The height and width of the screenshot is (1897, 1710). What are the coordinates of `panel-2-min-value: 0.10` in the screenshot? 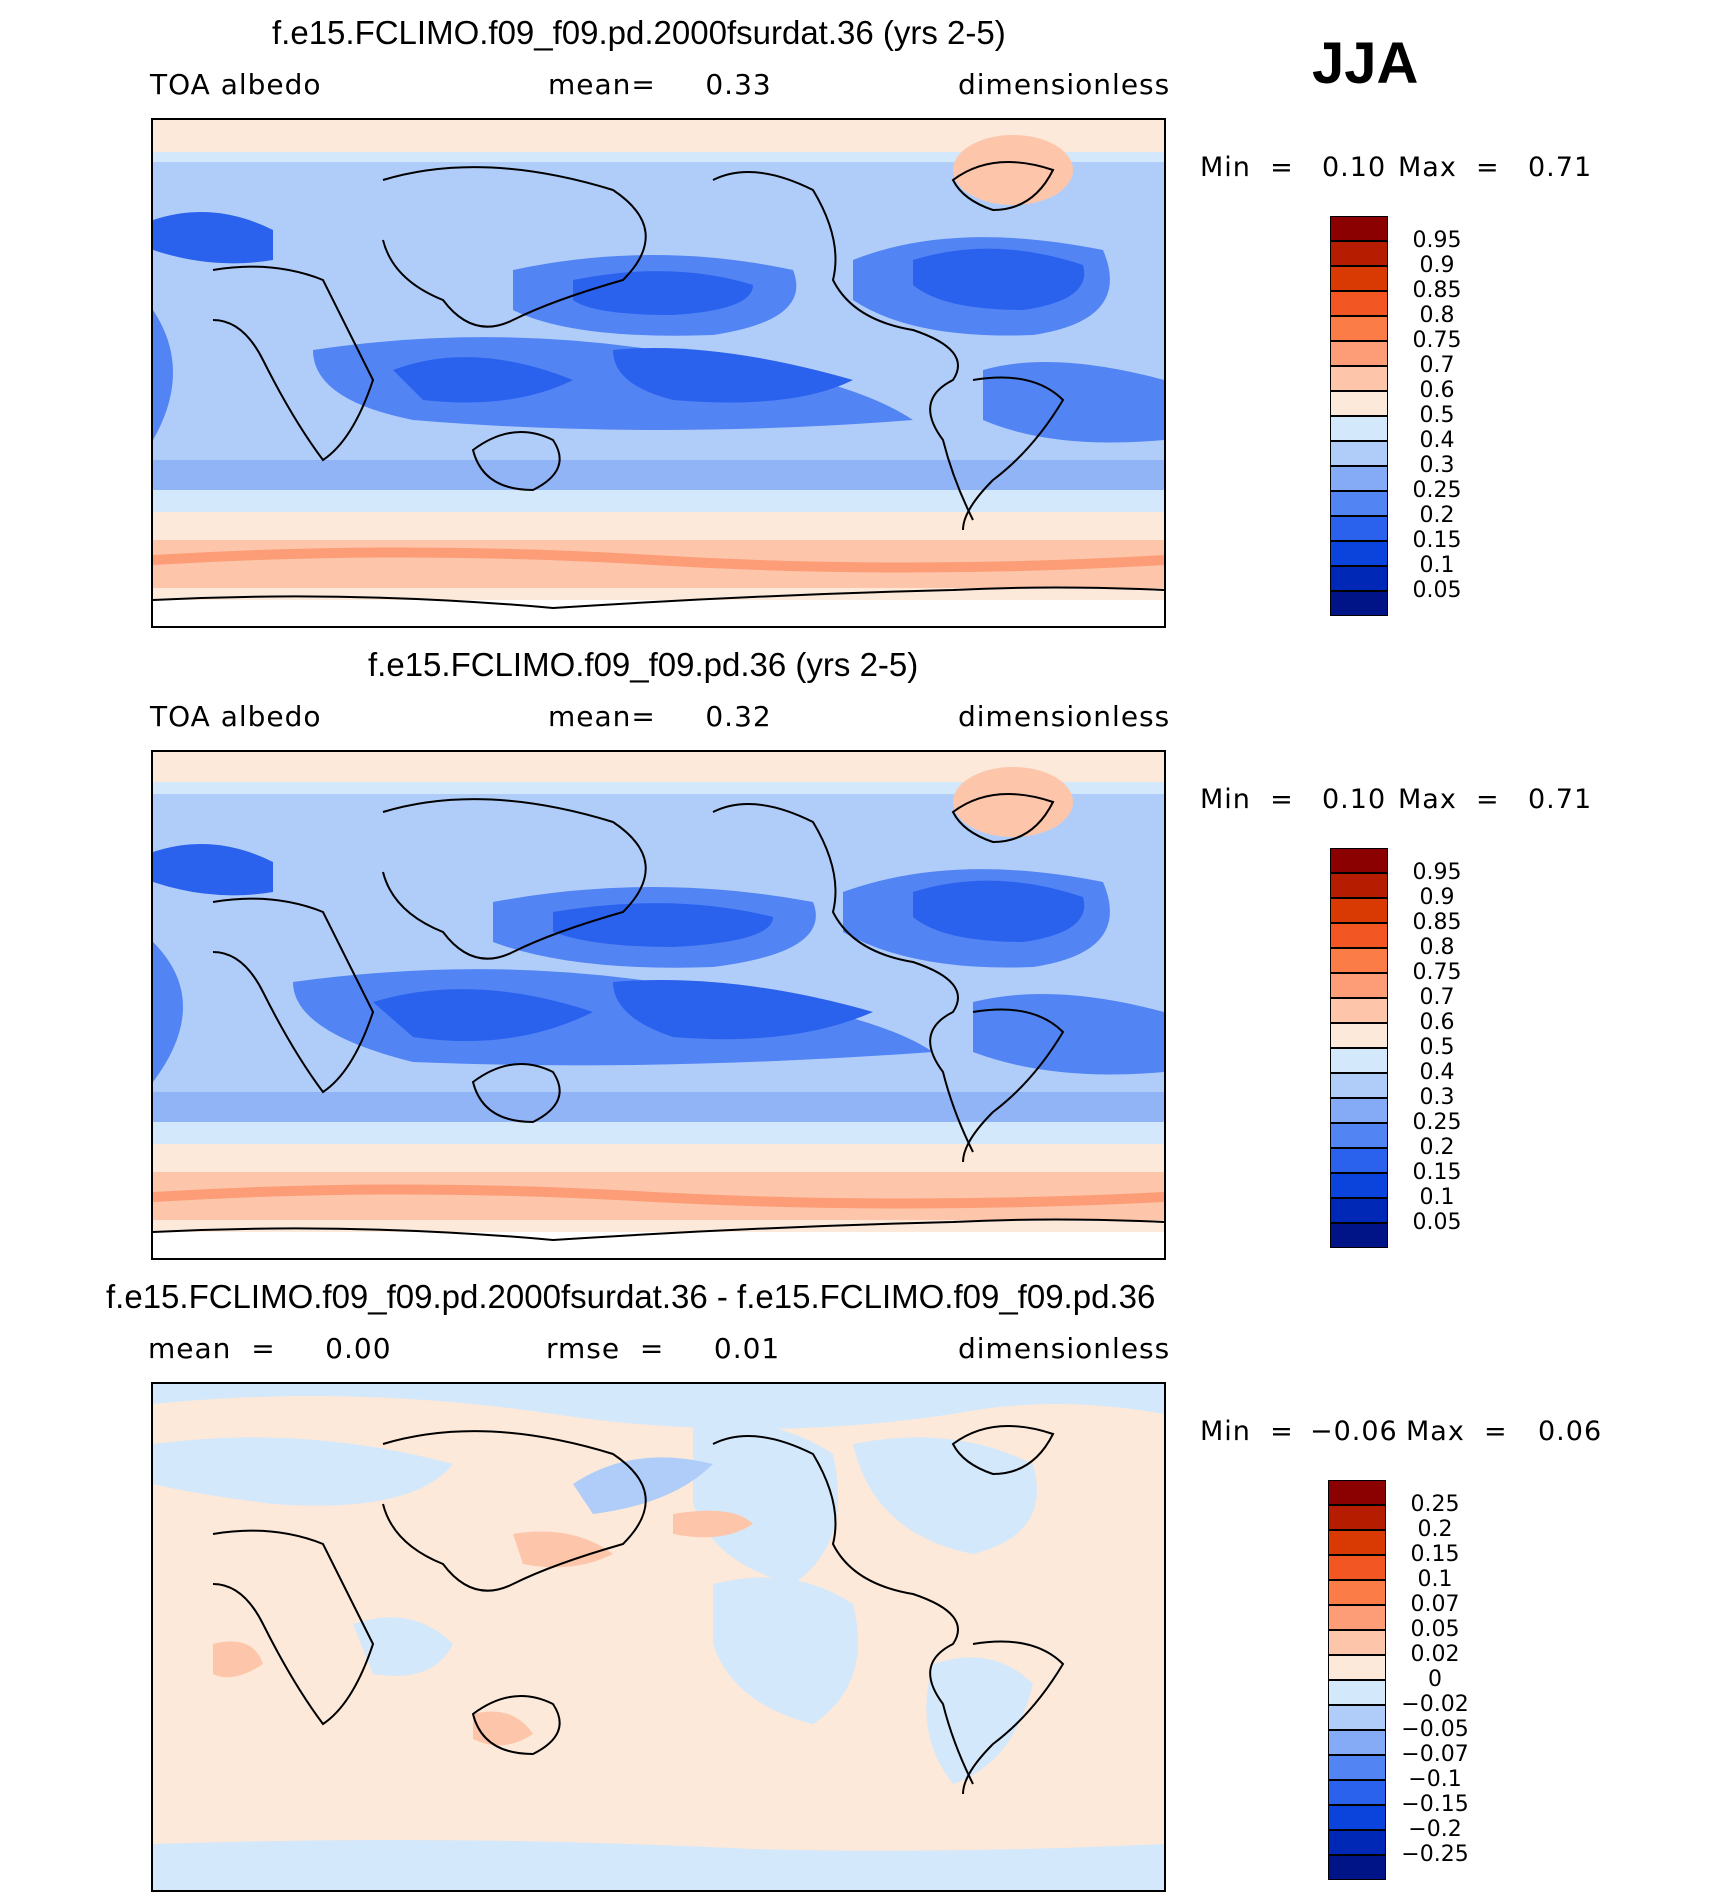 It's located at (1354, 799).